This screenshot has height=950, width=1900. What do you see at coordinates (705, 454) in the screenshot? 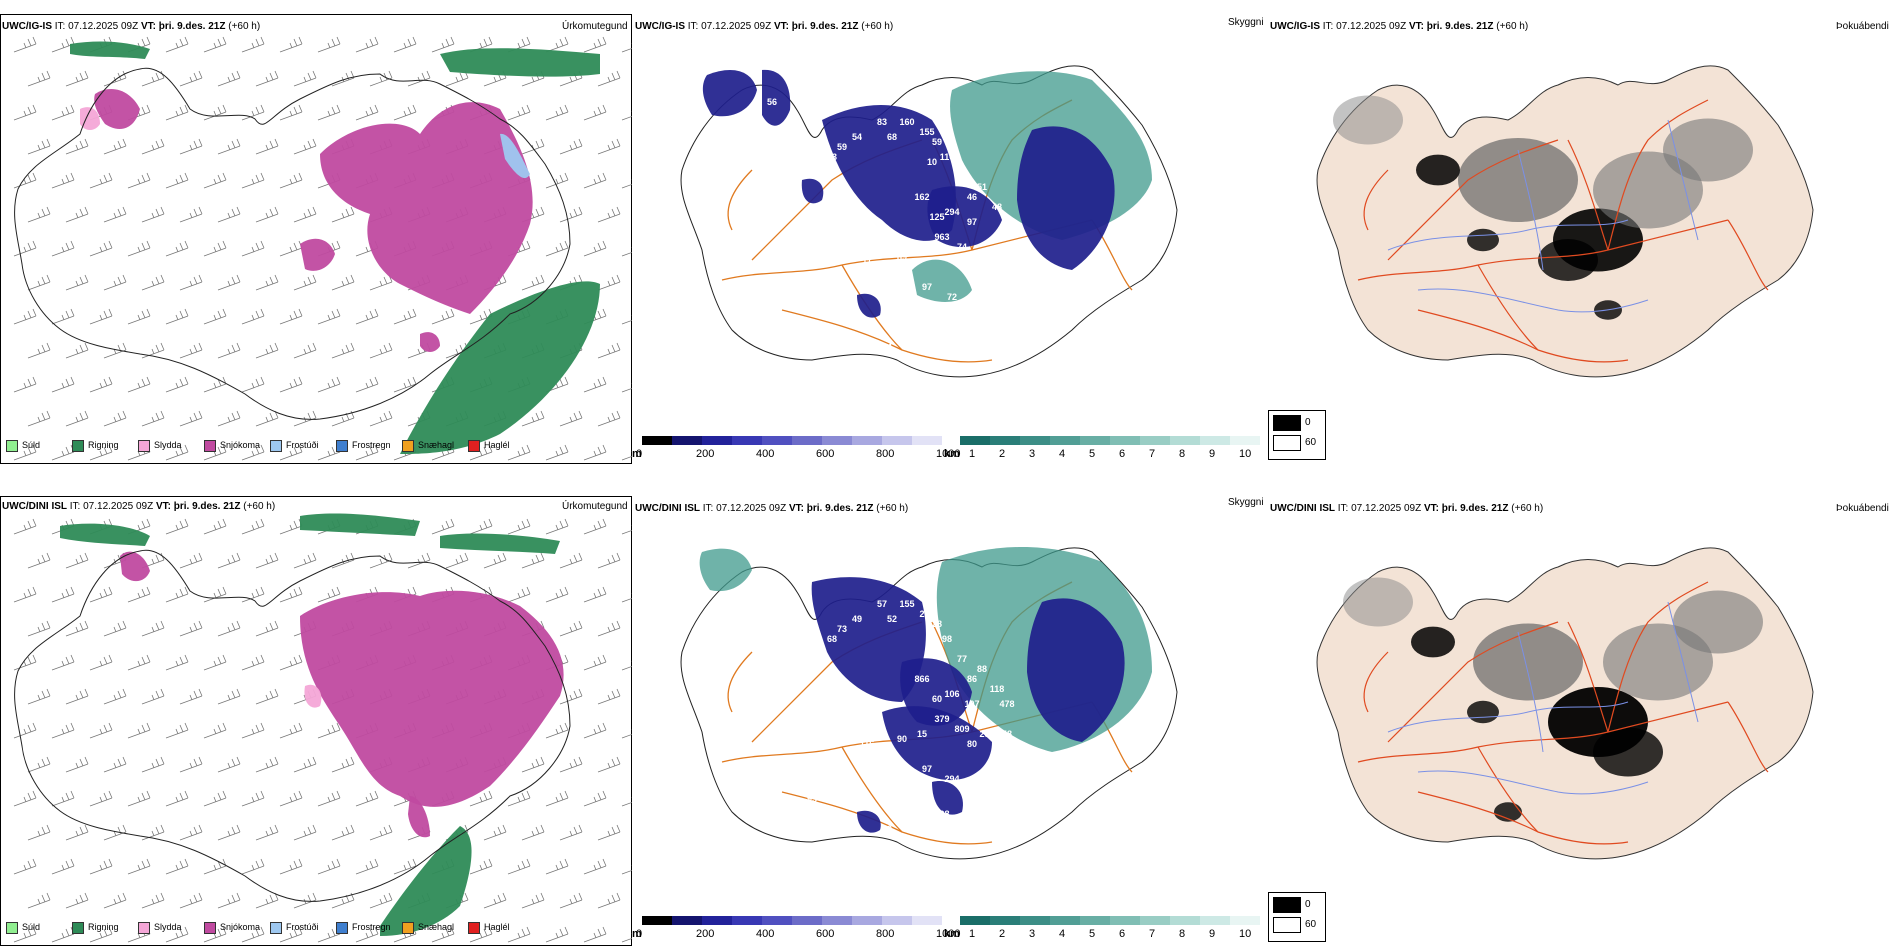
I see `colorbar-tick: 200` at bounding box center [705, 454].